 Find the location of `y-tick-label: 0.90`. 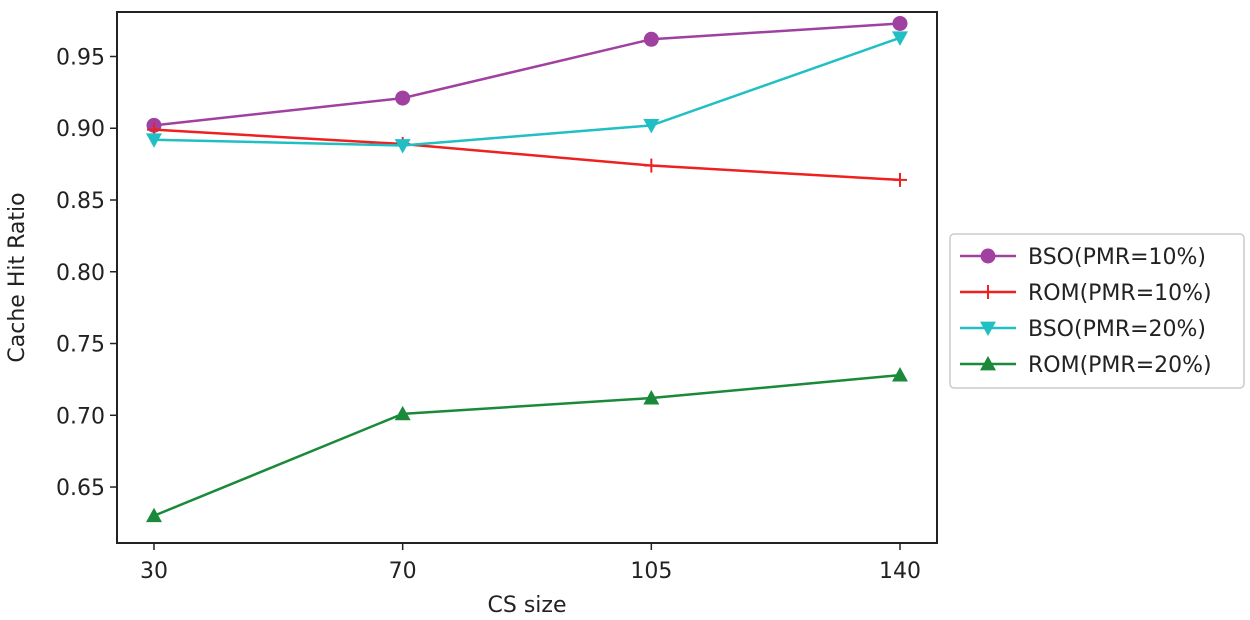

y-tick-label: 0.90 is located at coordinates (80, 129).